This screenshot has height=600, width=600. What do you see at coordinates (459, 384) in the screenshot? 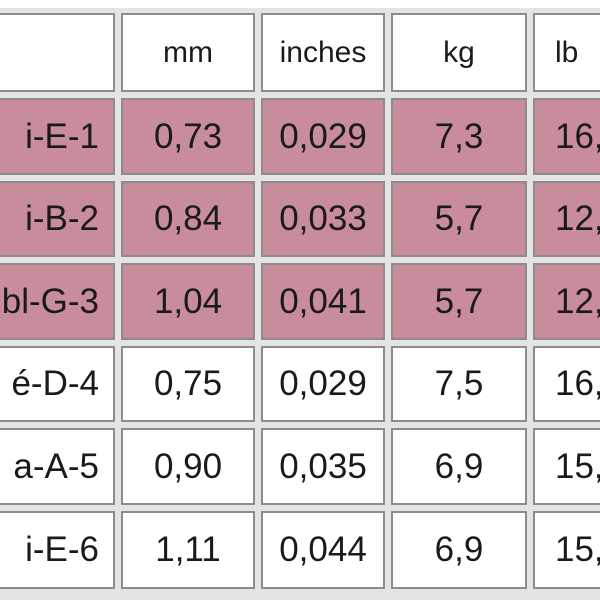
I see `table-cell: 7,5` at bounding box center [459, 384].